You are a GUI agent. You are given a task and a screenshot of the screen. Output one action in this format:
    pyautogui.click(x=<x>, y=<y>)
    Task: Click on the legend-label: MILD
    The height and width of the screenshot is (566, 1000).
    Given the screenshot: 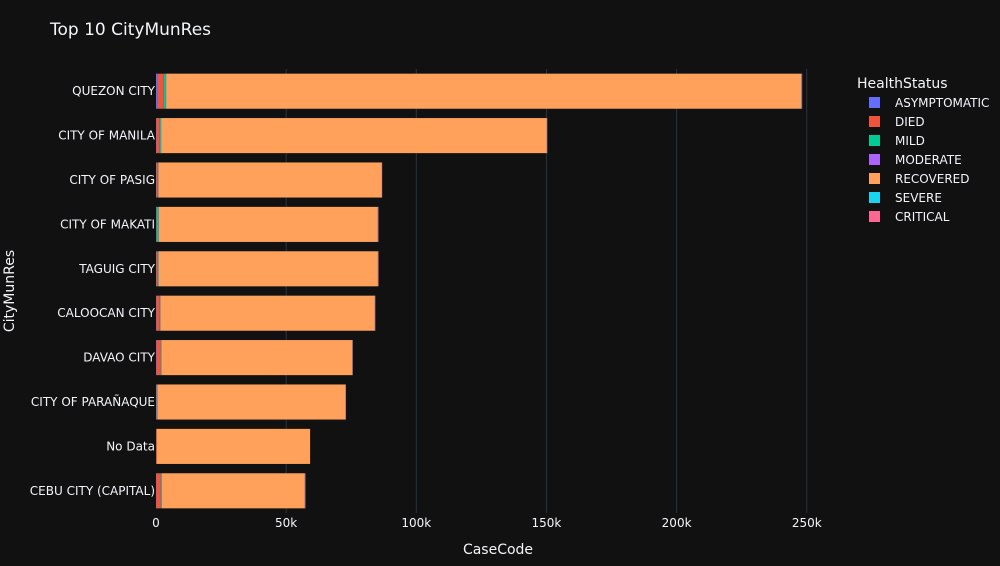 What is the action you would take?
    pyautogui.click(x=910, y=141)
    